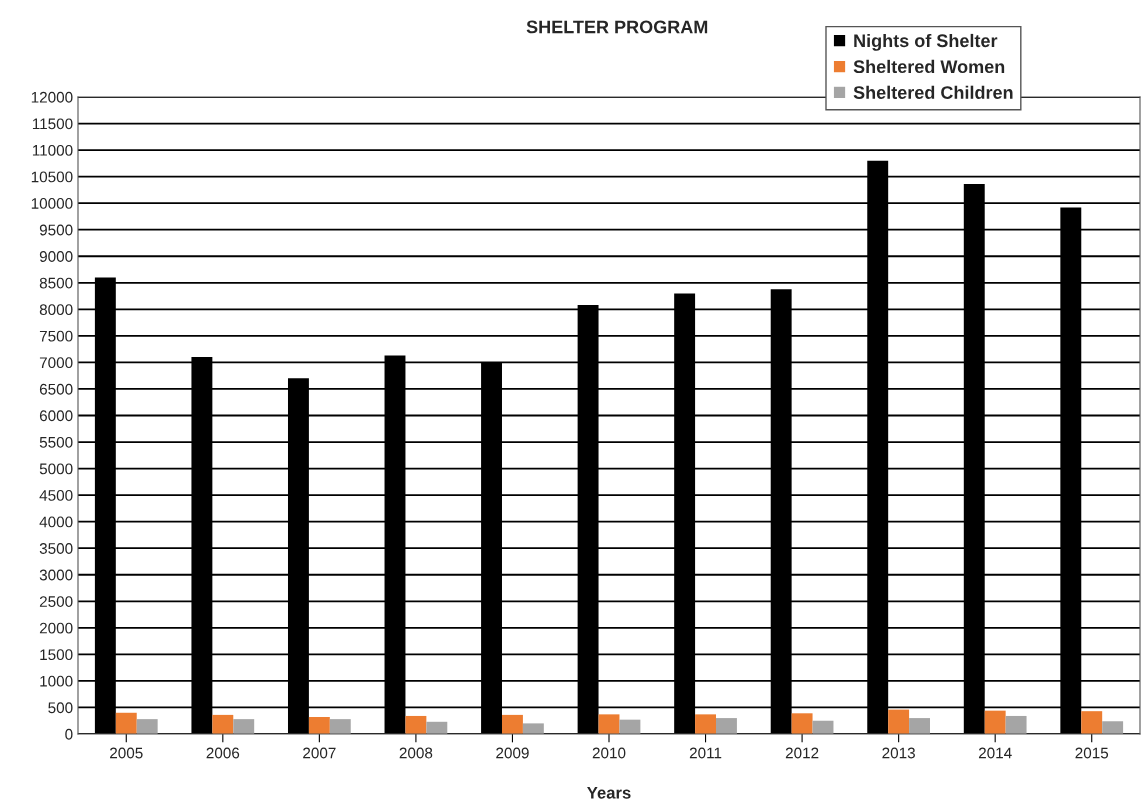 This screenshot has width=1143, height=802. What do you see at coordinates (995, 753) in the screenshot?
I see `x-tick-label: 2014` at bounding box center [995, 753].